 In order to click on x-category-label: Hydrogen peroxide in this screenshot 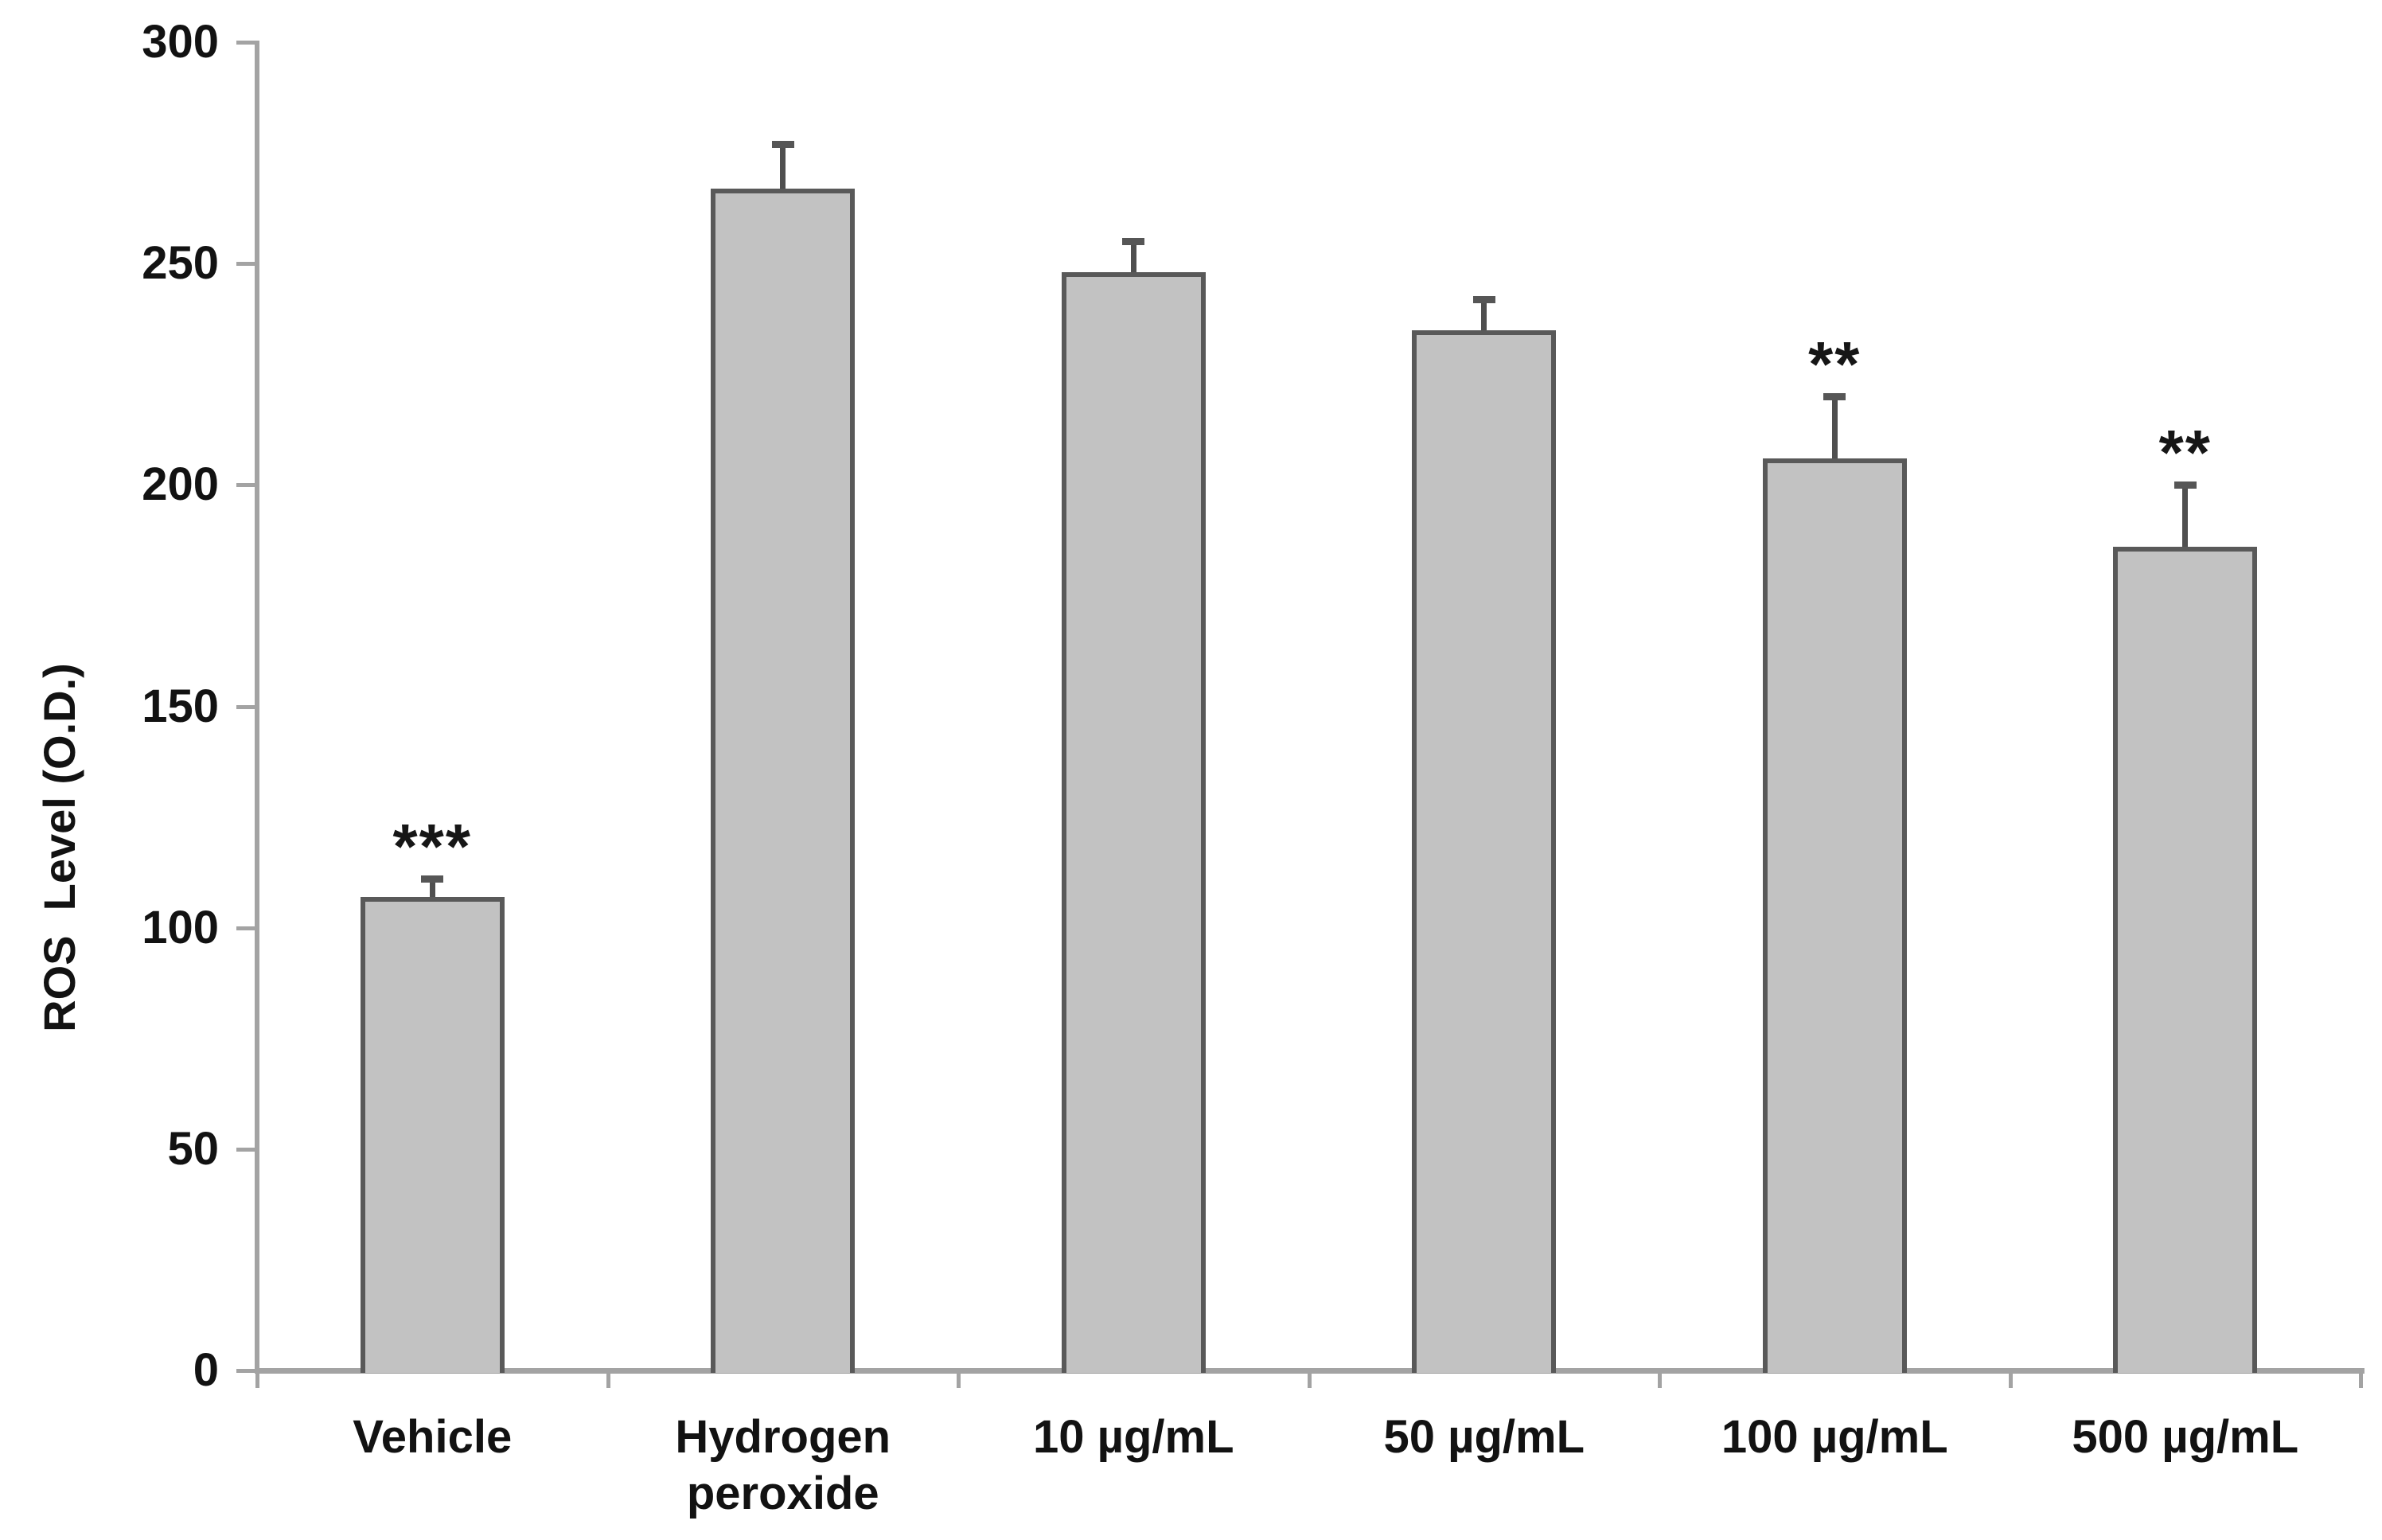, I will do `click(783, 1465)`.